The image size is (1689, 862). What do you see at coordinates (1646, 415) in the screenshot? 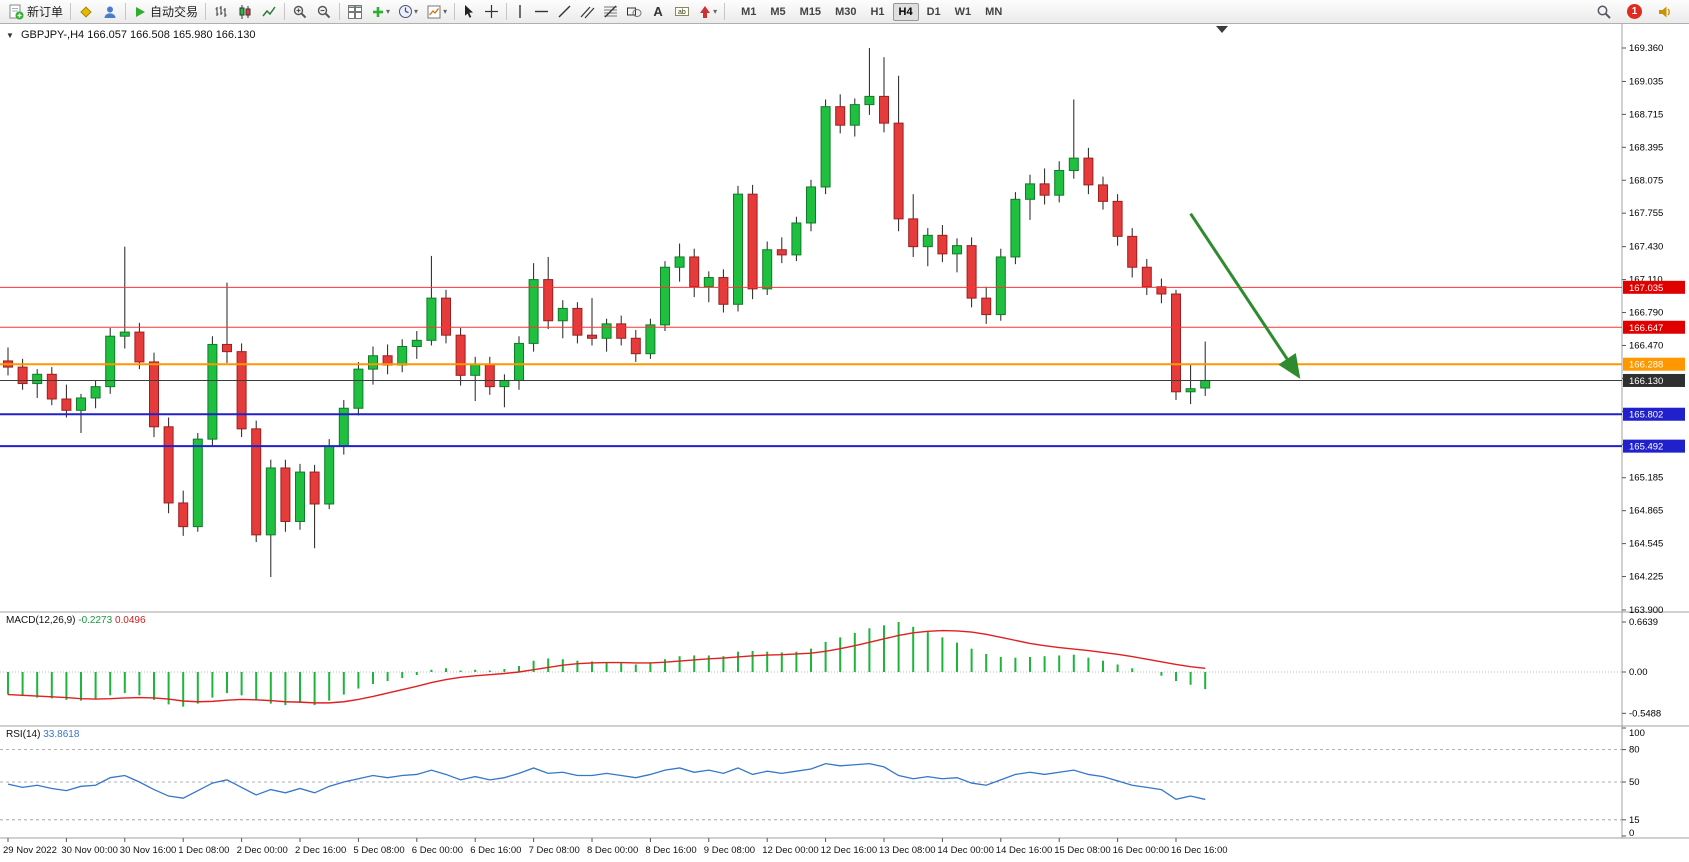
I see `svg-text: 165.802` at bounding box center [1646, 415].